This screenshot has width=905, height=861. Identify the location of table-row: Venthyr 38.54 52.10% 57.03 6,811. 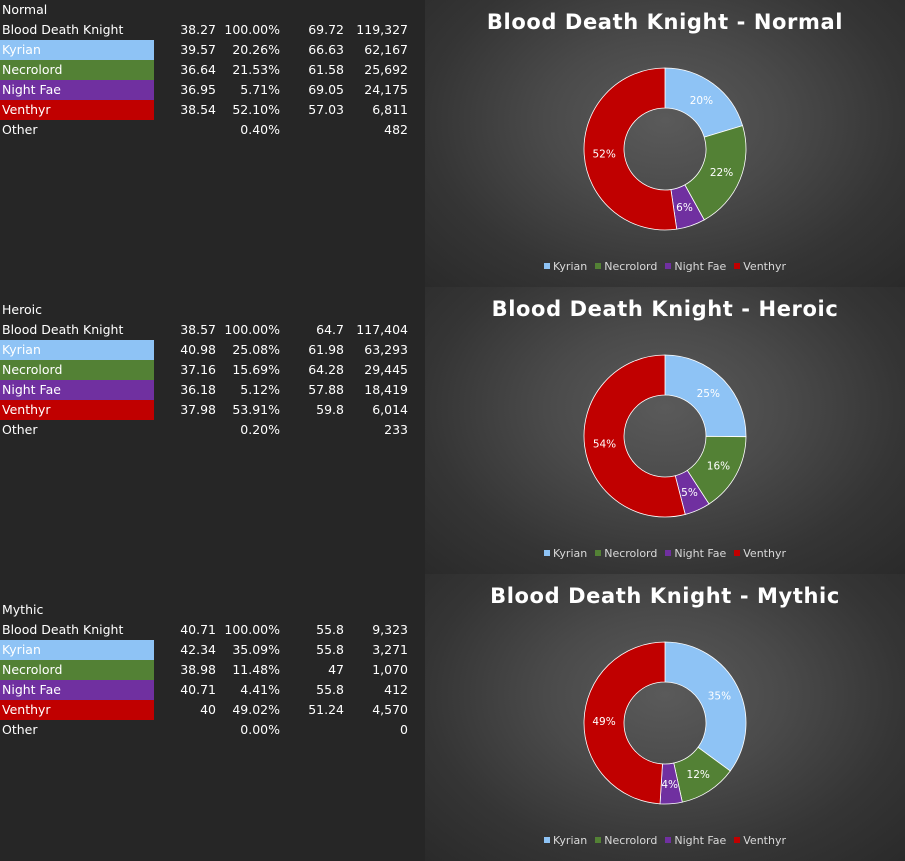
(212, 110).